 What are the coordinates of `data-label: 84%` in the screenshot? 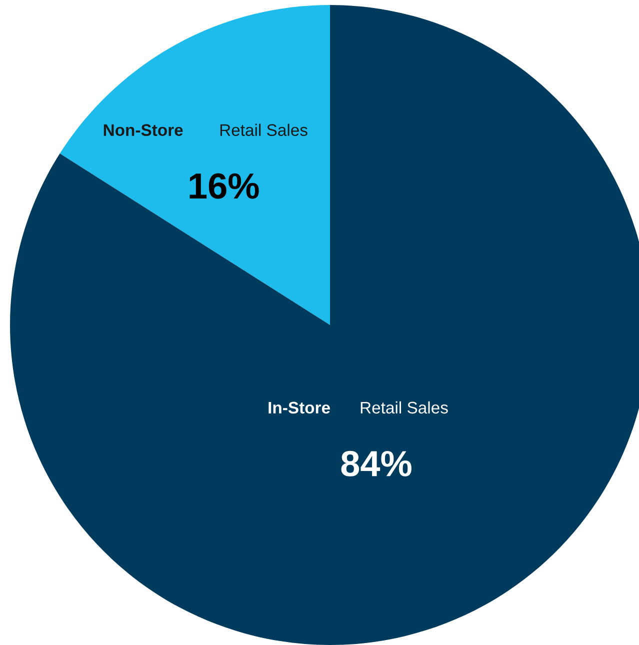 It's located at (376, 463).